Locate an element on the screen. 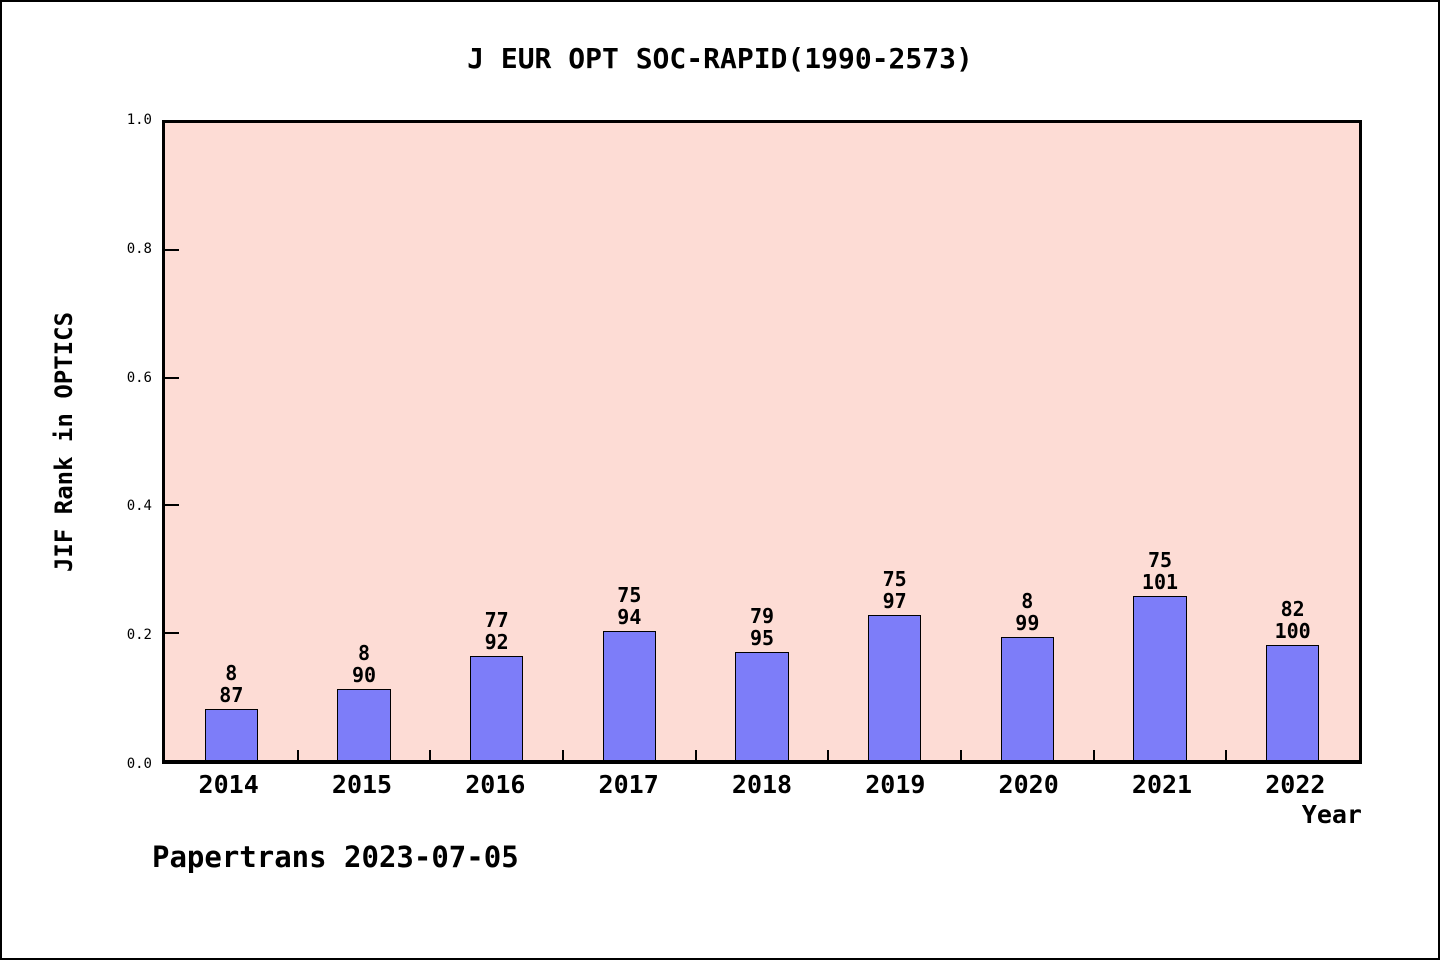 The image size is (1440, 960). bar-value-label: 82 100 is located at coordinates (1292, 619).